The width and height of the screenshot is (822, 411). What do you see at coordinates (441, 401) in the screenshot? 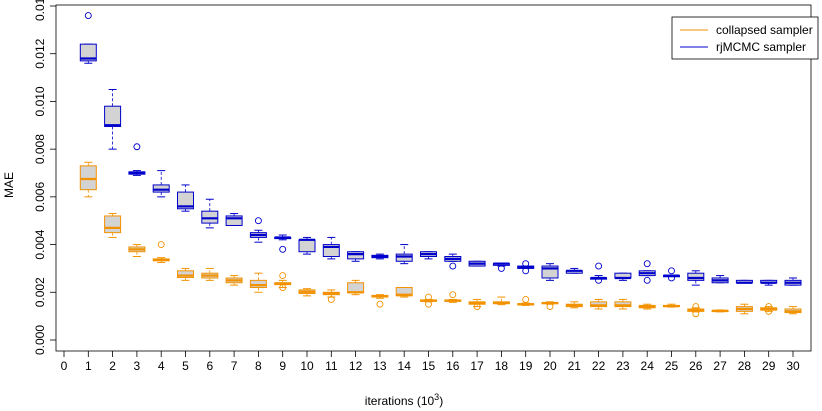
I see `x-axis-label-close: )` at bounding box center [441, 401].